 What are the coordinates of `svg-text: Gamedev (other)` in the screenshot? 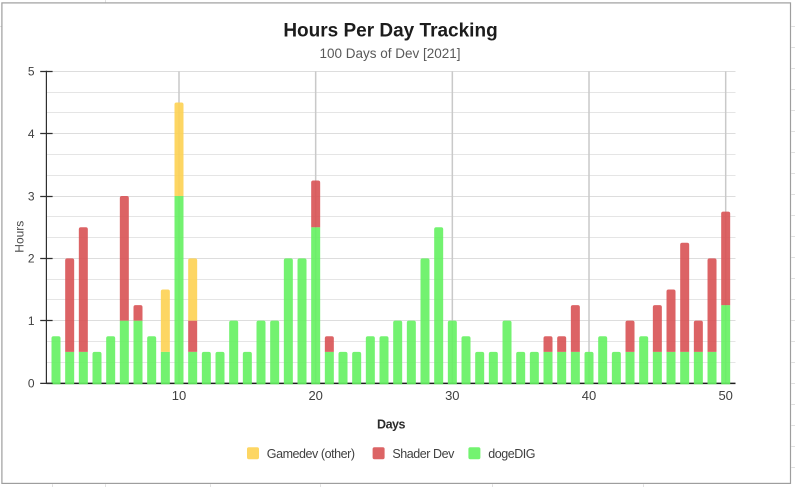 It's located at (311, 454).